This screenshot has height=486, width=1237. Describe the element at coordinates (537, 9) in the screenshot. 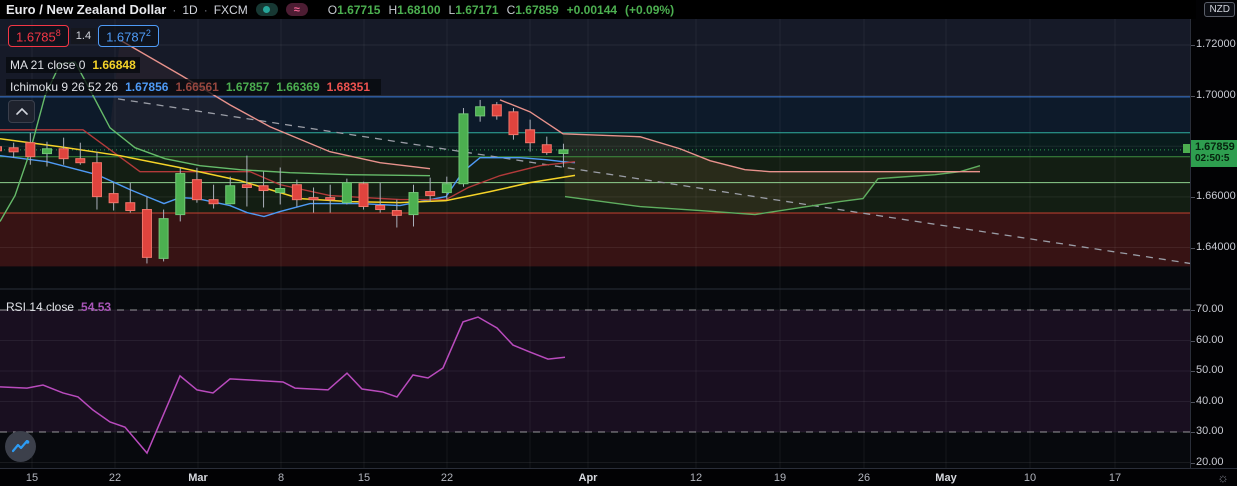

I see `close-value: 1.67859` at that location.